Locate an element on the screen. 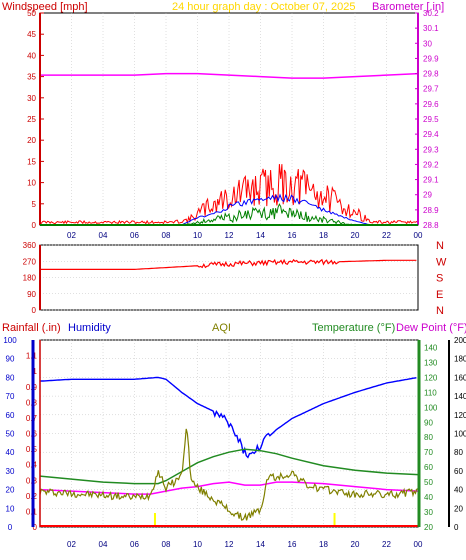 This screenshot has height=560, width=466. climate-x-tick-label: 04 is located at coordinates (103, 544).